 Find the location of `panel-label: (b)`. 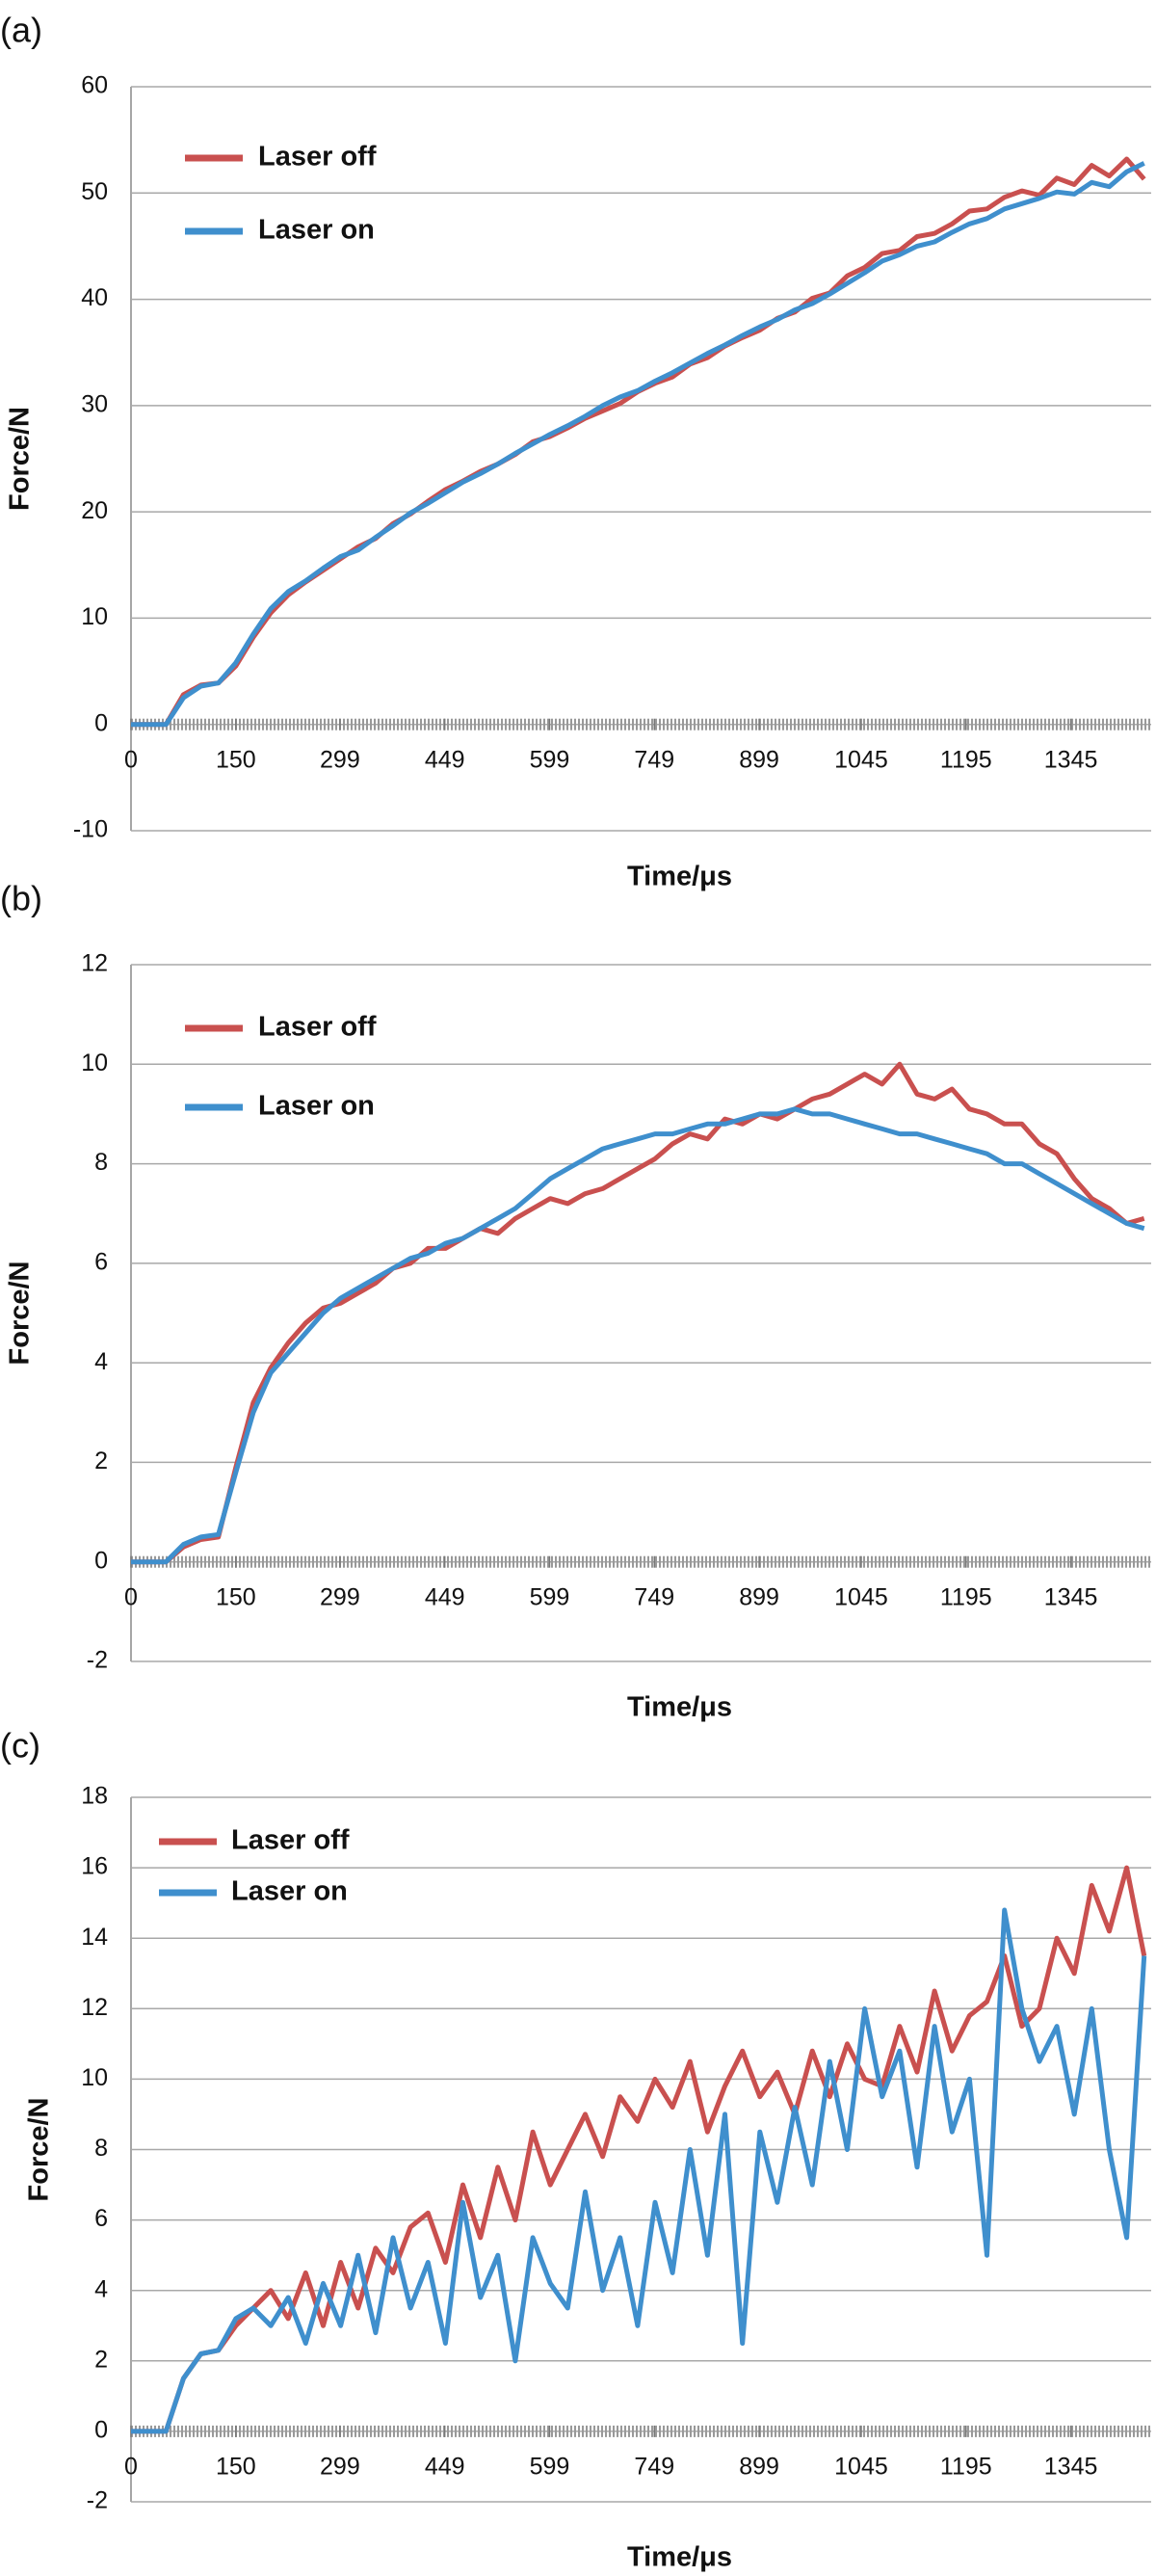

panel-label: (b) is located at coordinates (21, 898).